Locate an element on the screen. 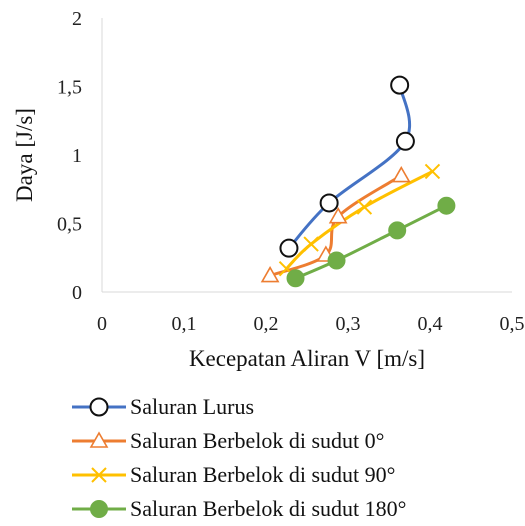  legend-item: Saluran Berbelok di sudut 90° is located at coordinates (238, 475).